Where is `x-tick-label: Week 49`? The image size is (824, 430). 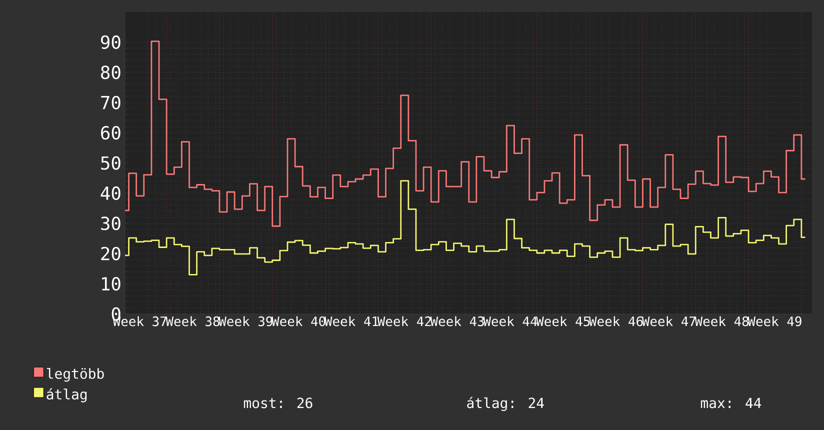 x-tick-label: Week 49 is located at coordinates (775, 321).